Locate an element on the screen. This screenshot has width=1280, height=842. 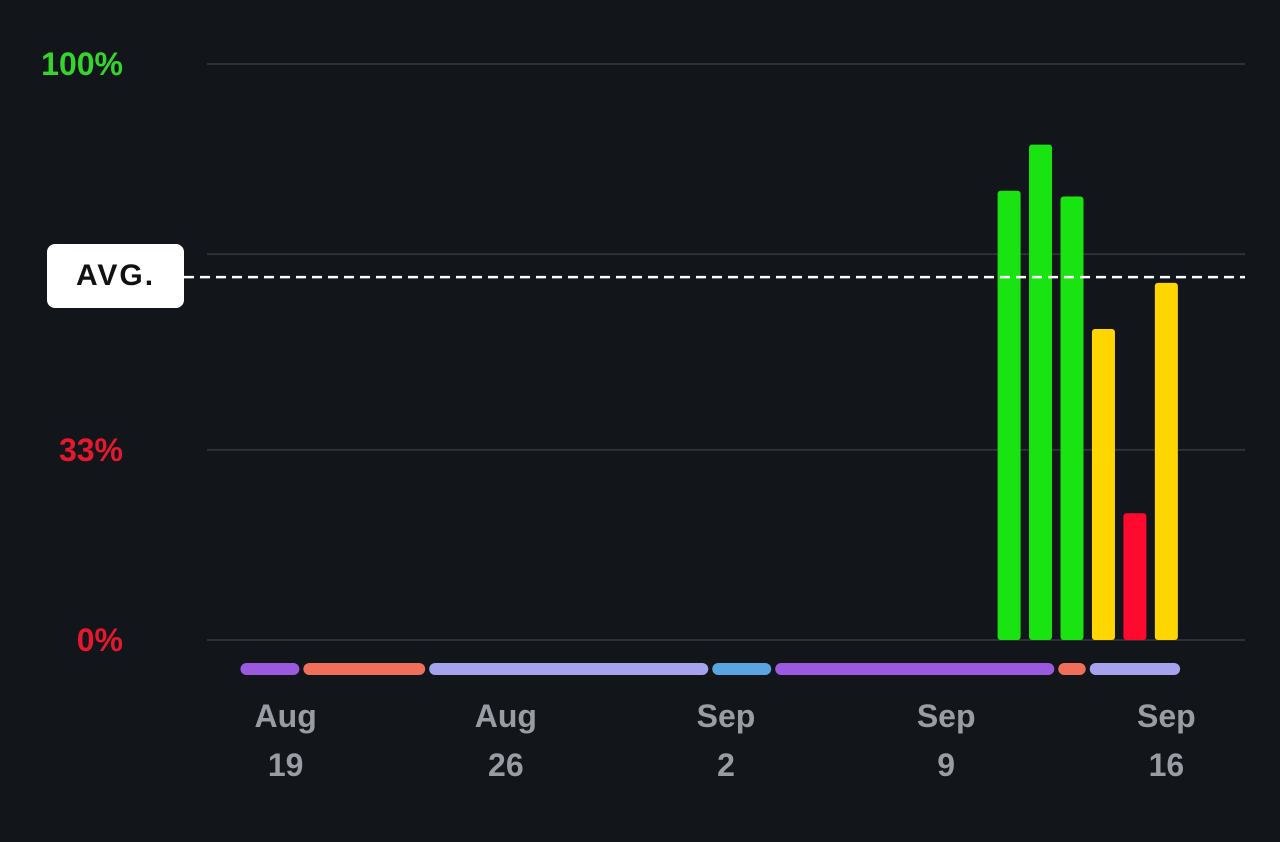
average-label: AVG. is located at coordinates (115, 276).